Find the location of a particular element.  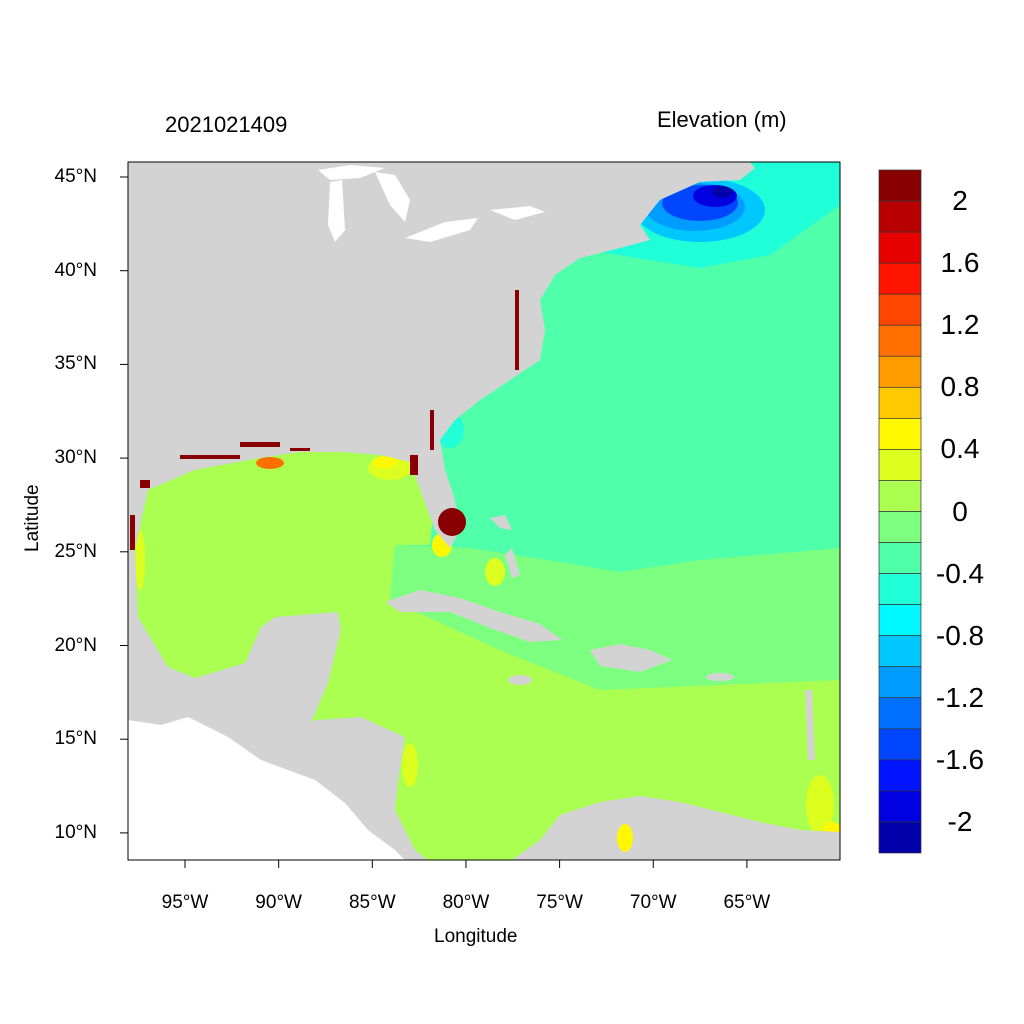

colorbar-label: -1.2 is located at coordinates (960, 697).